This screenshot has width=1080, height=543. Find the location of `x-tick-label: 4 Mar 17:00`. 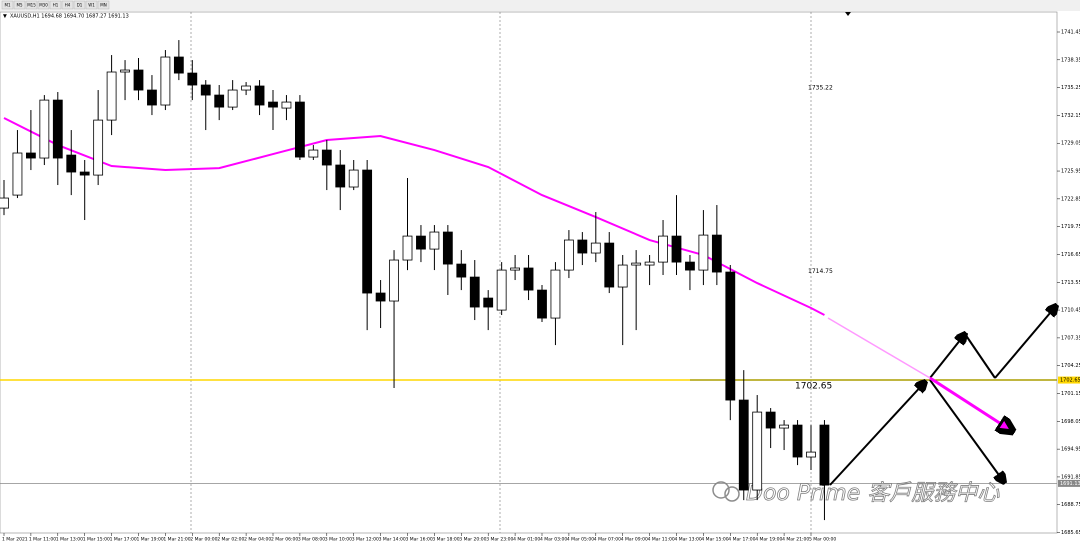

x-tick-label: 4 Mar 17:00 is located at coordinates (741, 540).